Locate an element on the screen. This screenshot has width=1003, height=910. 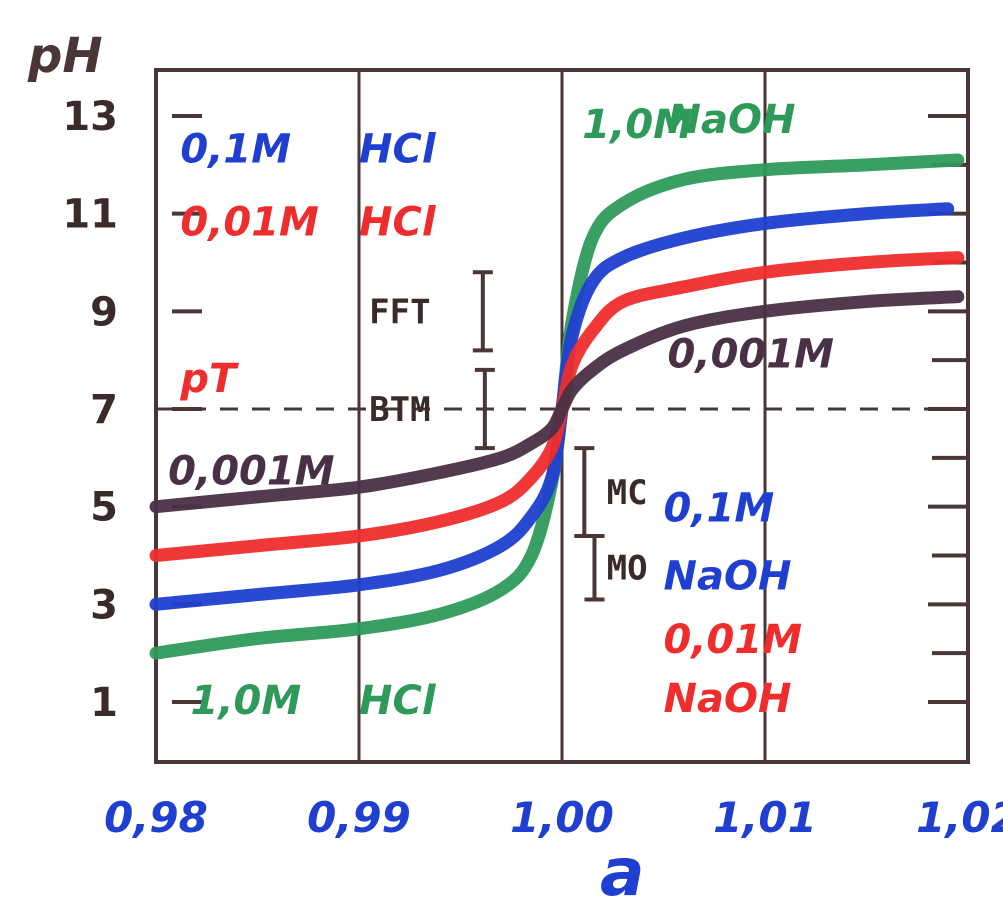
x-tick-label: 1,02 is located at coordinates (959, 817).